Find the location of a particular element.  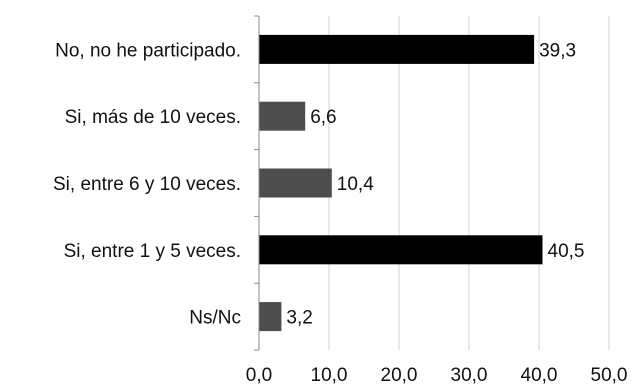

data-label: 3,2 is located at coordinates (299, 318).